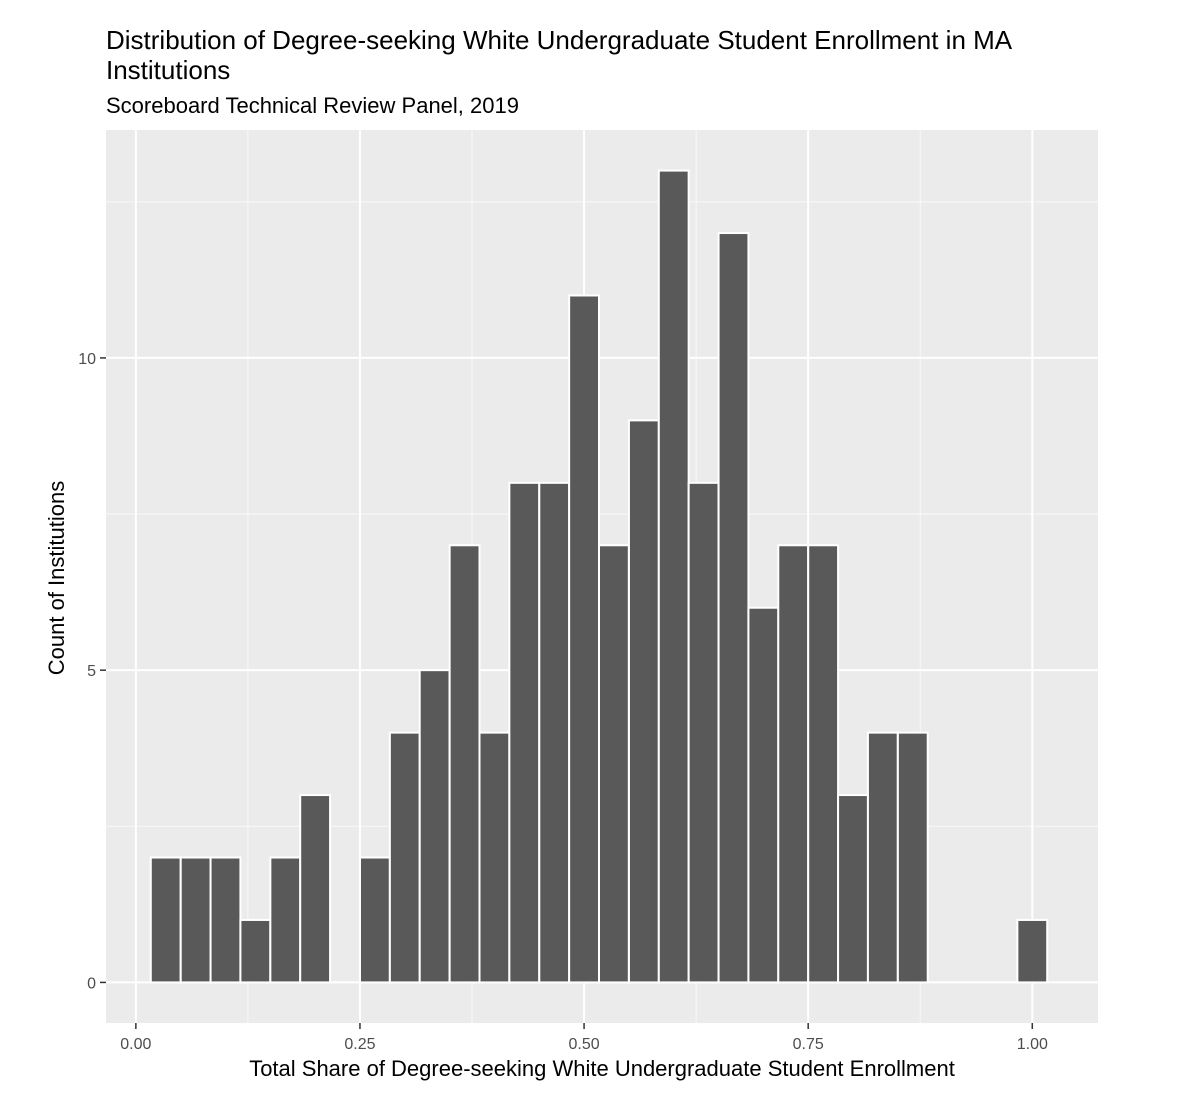 Image resolution: width=1182 pixels, height=1116 pixels. I want to click on x-tick-label: 1.00, so click(1032, 1044).